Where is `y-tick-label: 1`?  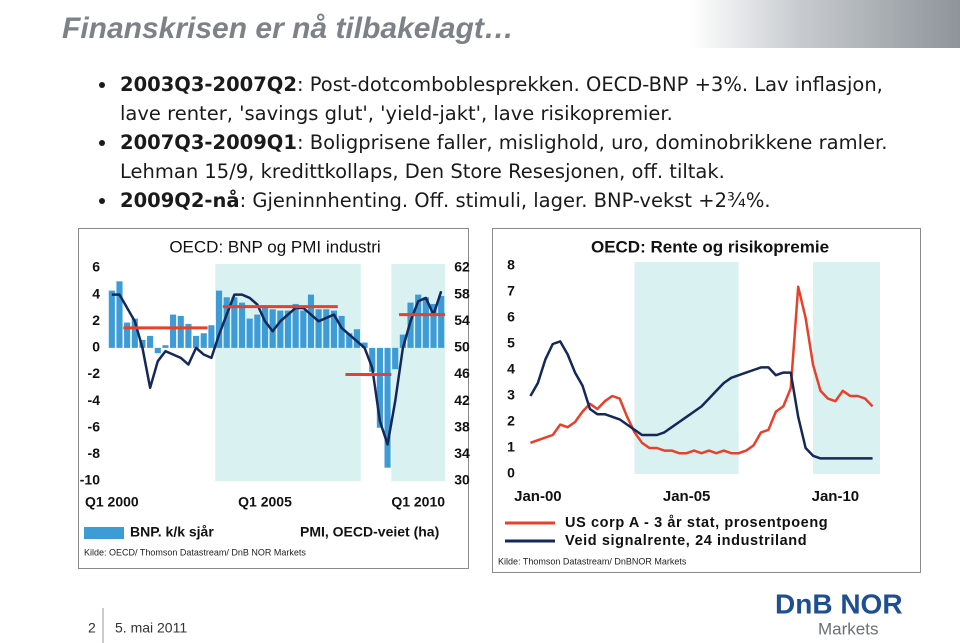 y-tick-label: 1 is located at coordinates (511, 447).